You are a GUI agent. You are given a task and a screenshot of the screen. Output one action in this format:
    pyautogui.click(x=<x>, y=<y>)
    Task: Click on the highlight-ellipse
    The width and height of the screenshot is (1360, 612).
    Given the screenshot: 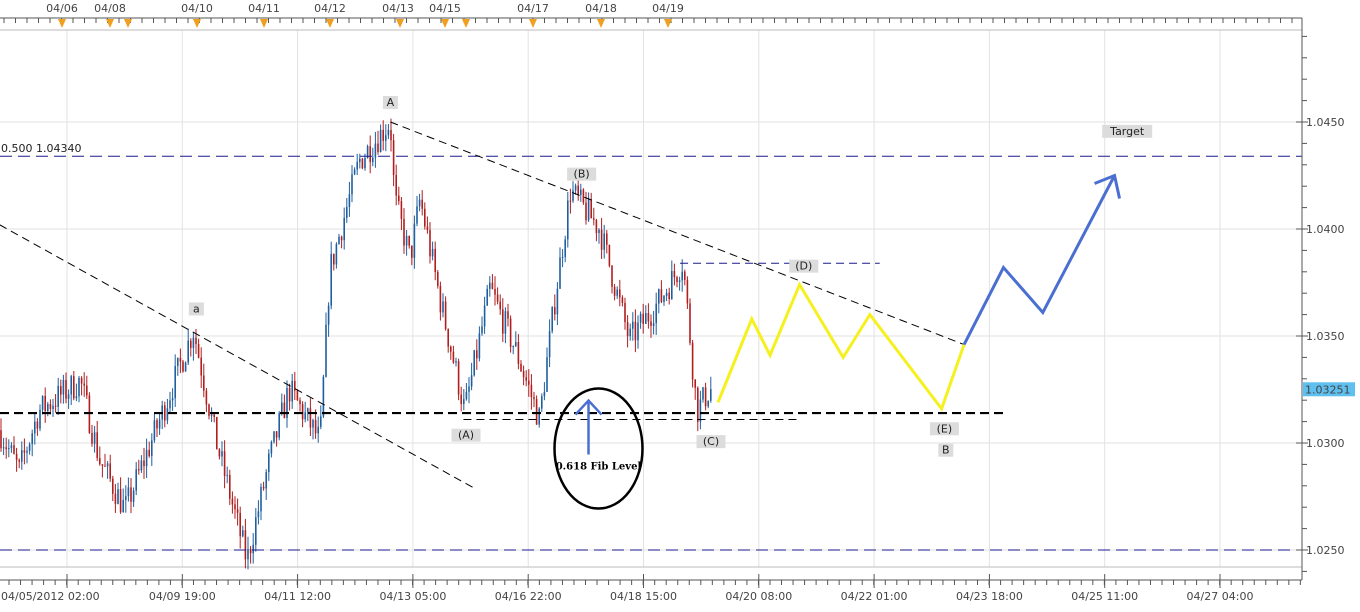 What is the action you would take?
    pyautogui.click(x=598, y=448)
    